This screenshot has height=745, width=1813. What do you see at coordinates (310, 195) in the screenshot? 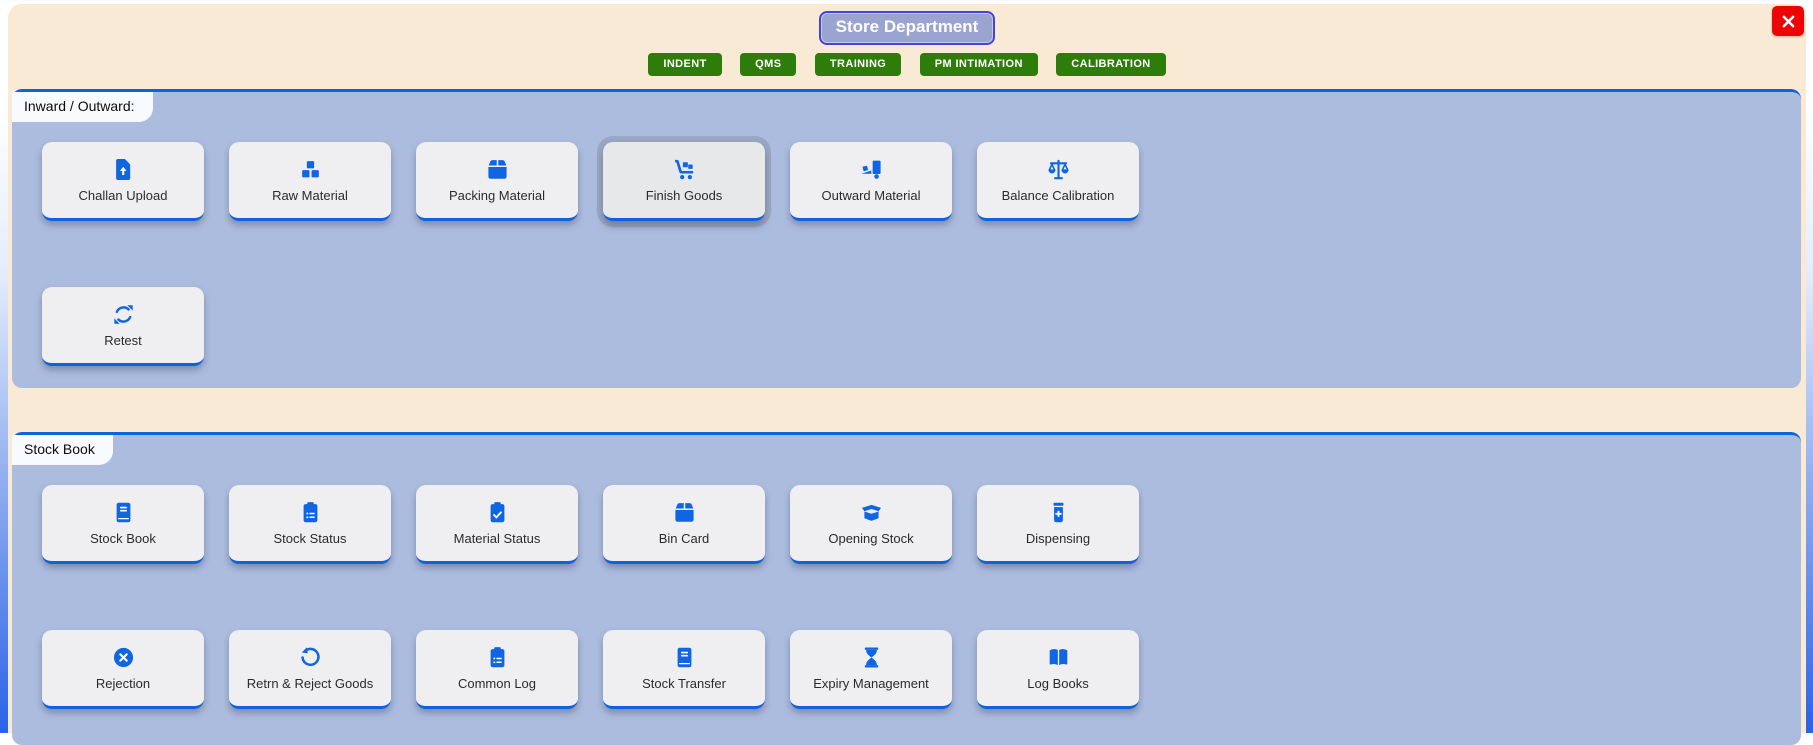
I see `tile-label: Raw Material` at bounding box center [310, 195].